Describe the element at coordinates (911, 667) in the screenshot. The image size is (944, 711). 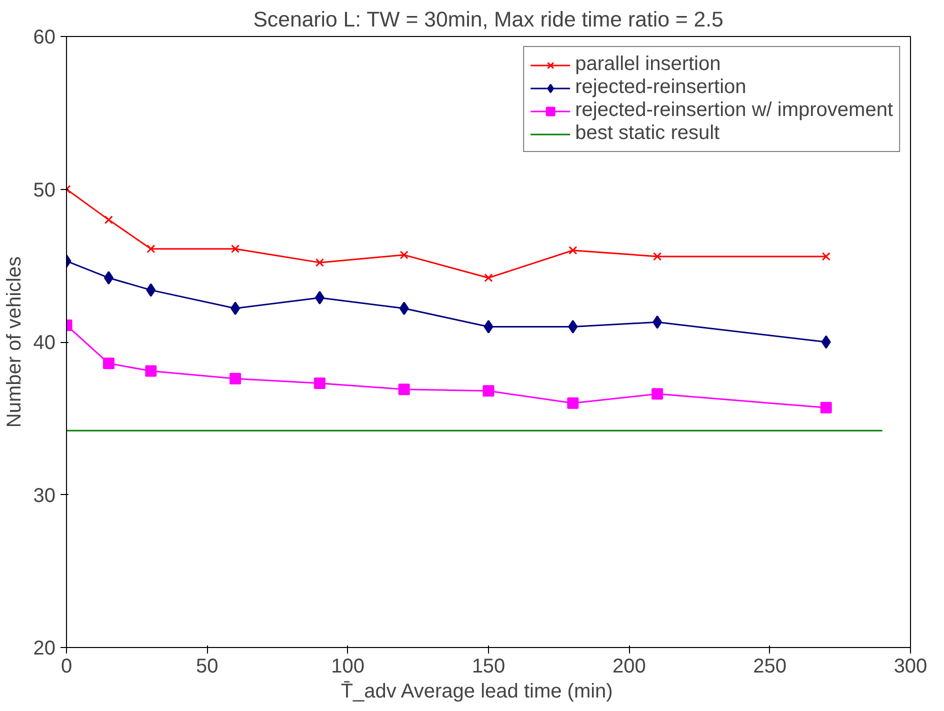
I see `x-tick-label: 300` at that location.